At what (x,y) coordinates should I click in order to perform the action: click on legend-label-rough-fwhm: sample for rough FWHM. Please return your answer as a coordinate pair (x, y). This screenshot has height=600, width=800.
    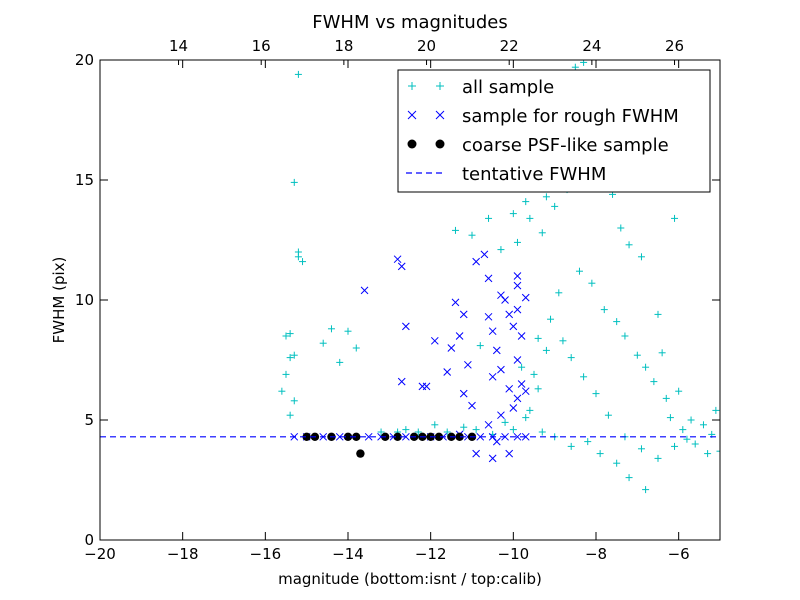
    Looking at the image, I should click on (570, 116).